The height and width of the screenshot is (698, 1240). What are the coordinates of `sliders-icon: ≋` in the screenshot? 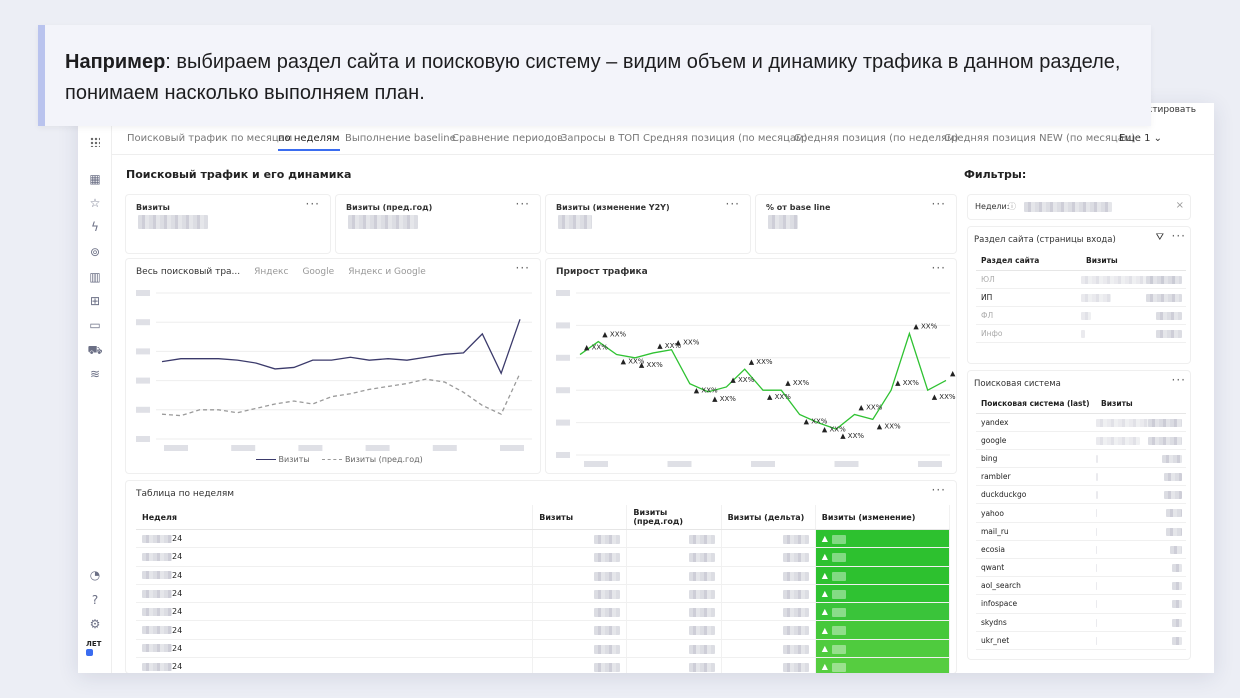 It's located at (95, 374).